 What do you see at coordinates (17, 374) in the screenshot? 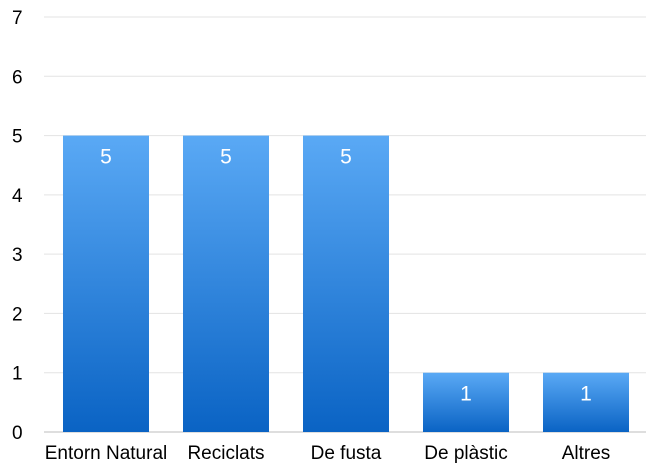
I see `y-tick-label: 1` at bounding box center [17, 374].